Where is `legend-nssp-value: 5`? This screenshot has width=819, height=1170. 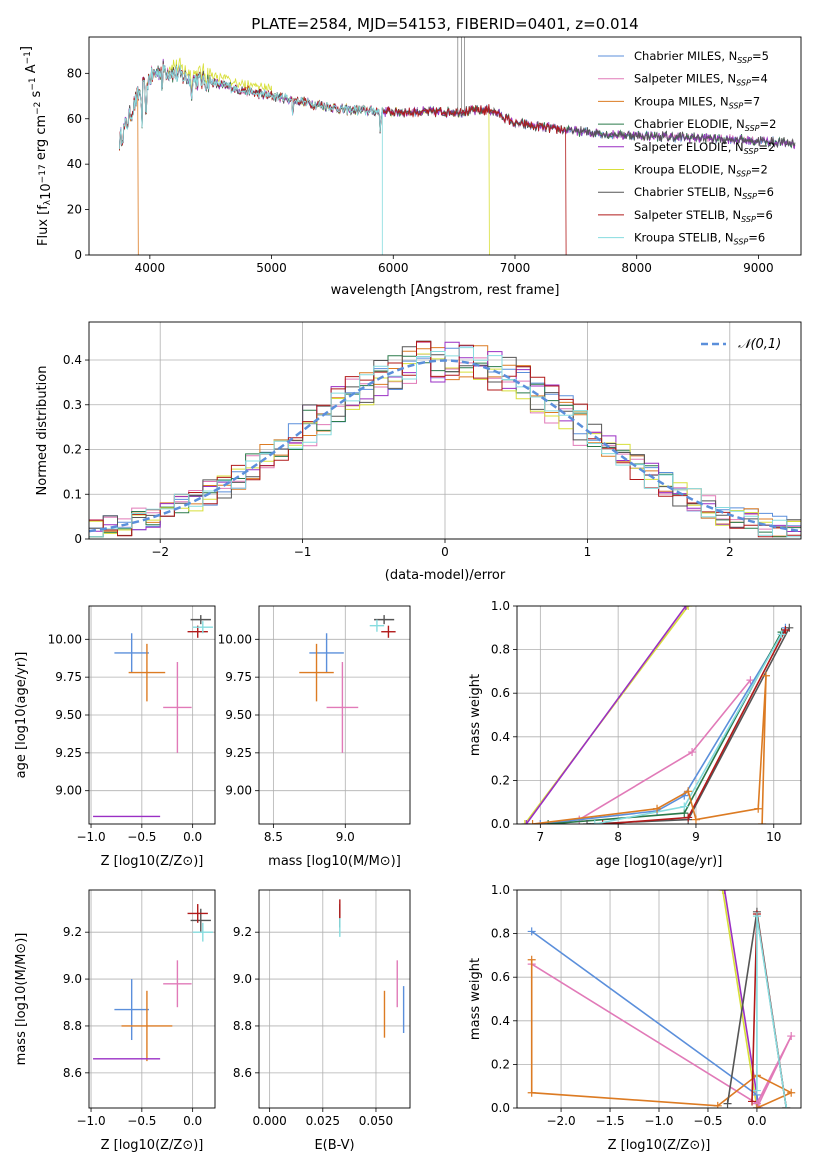
legend-nssp-value: 5 is located at coordinates (765, 56).